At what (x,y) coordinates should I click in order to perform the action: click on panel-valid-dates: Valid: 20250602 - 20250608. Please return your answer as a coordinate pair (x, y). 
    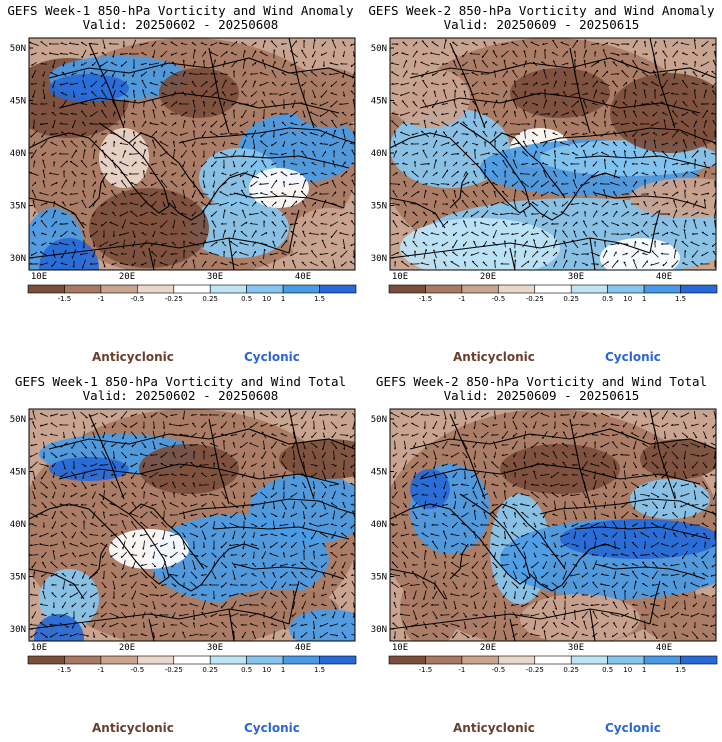
    Looking at the image, I should click on (180, 24).